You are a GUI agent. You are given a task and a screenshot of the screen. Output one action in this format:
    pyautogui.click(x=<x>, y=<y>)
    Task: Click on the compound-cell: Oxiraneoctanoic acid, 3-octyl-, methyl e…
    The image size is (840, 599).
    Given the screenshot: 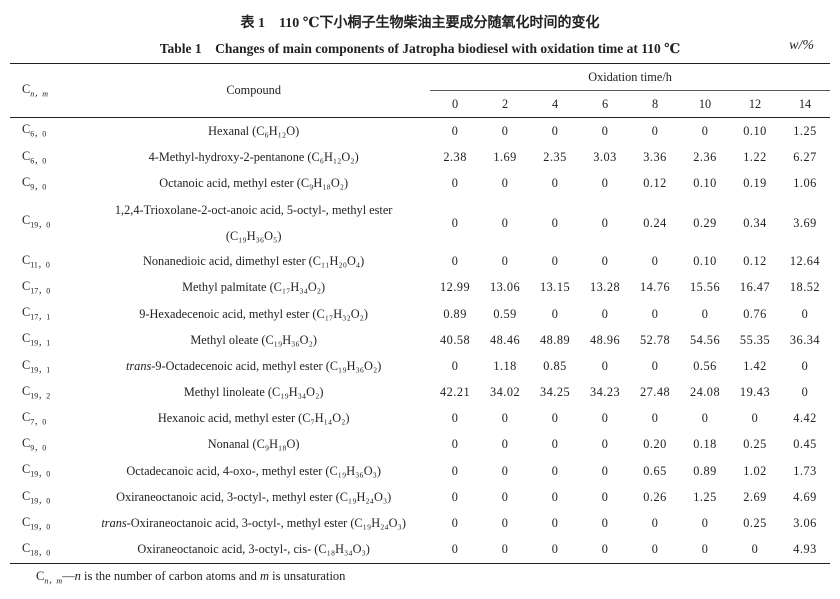 What is the action you would take?
    pyautogui.click(x=253, y=497)
    